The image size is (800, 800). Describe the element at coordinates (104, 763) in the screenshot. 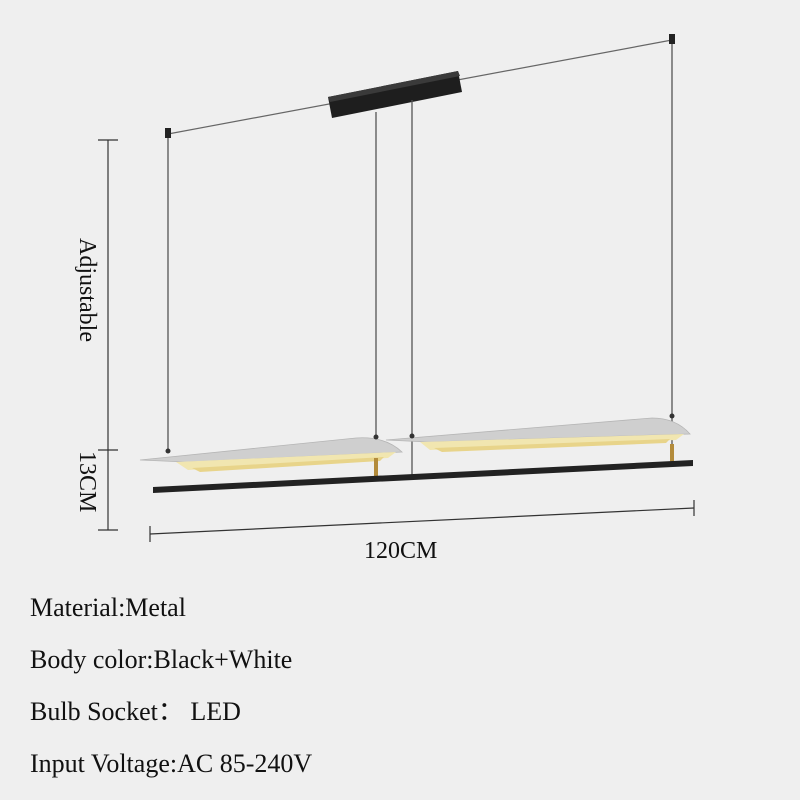

I see `spec-label: Input Voltage:` at that location.